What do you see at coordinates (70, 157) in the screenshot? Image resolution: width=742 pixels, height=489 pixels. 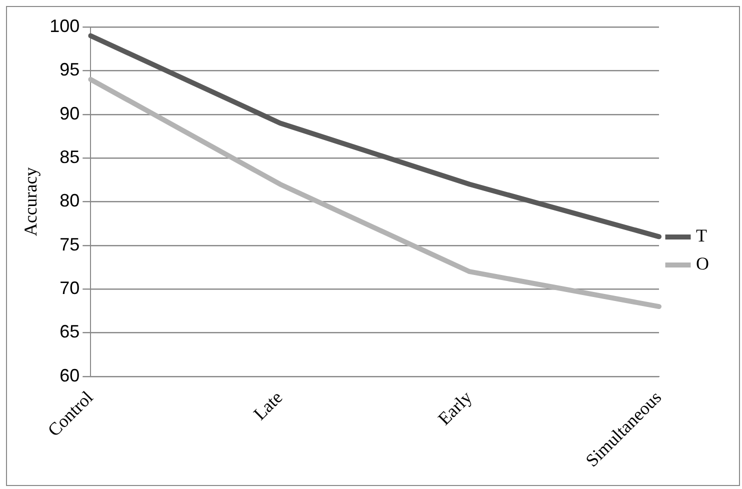 I see `y-tick-label: 85` at bounding box center [70, 157].